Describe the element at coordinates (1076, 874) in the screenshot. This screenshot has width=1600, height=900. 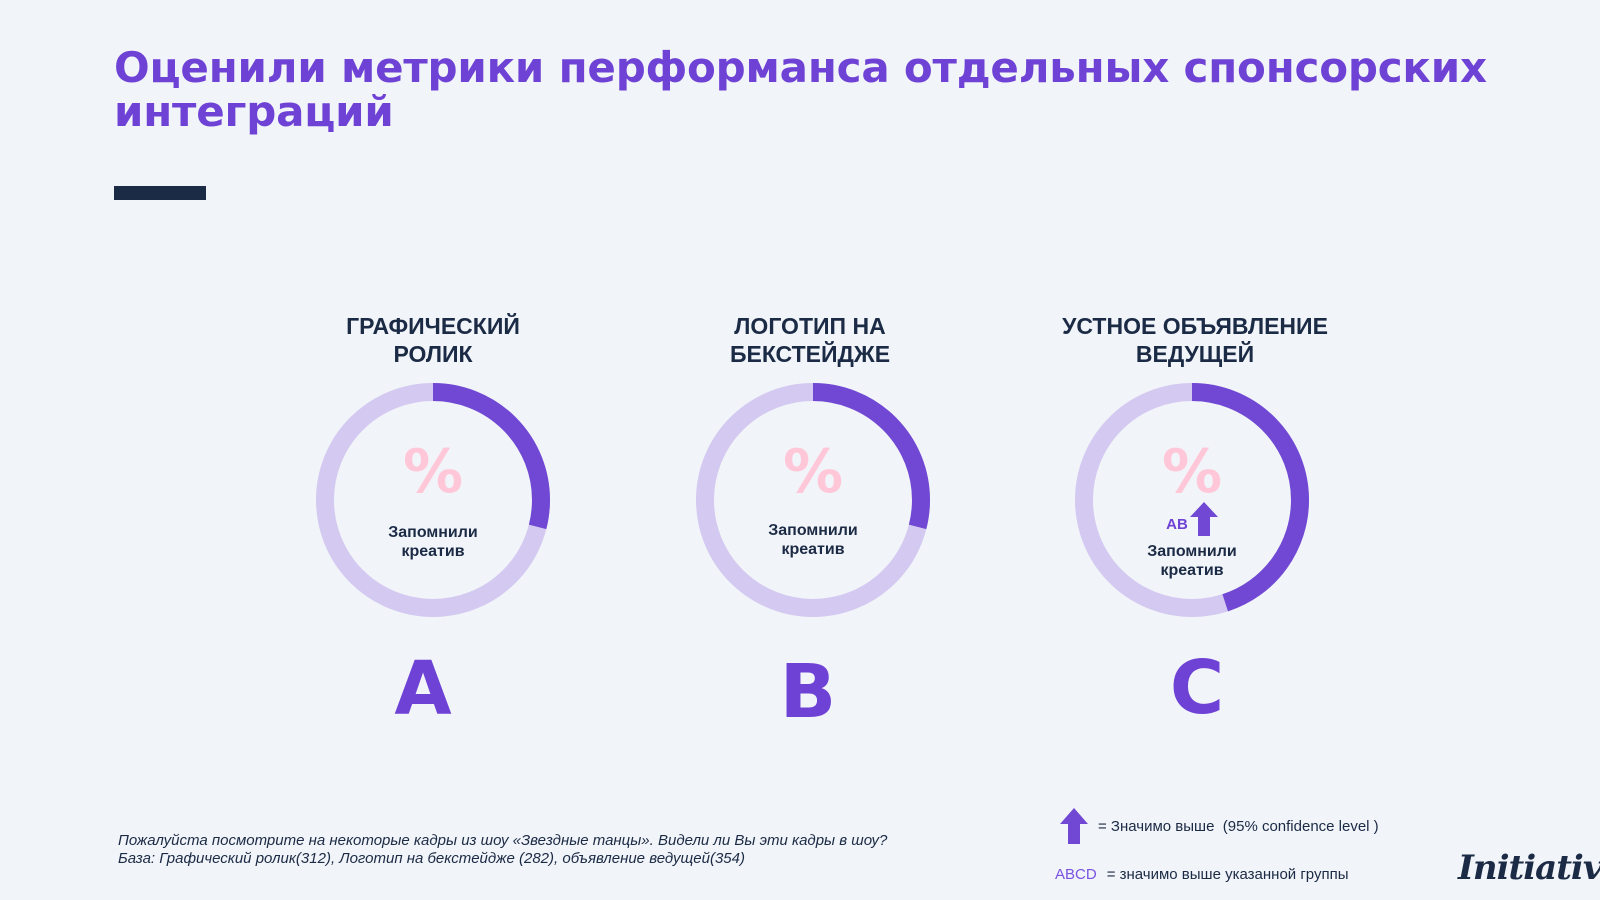
I see `legend-abcd-label: ABCD` at that location.